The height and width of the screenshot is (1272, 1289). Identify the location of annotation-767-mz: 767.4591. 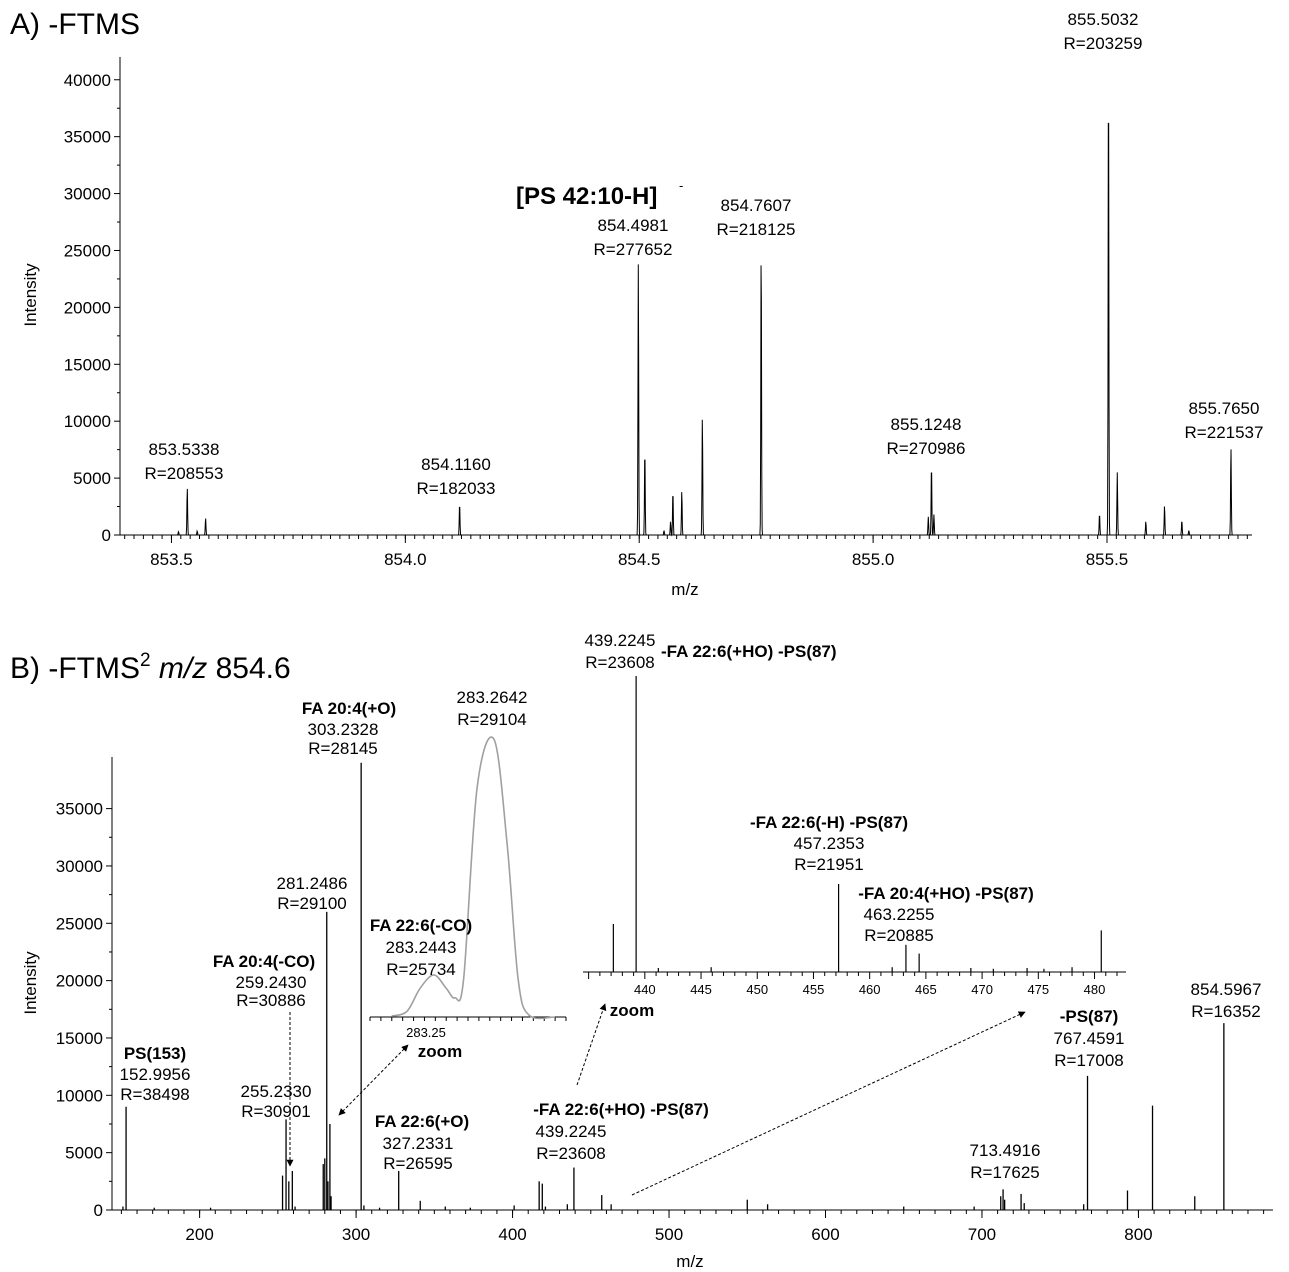
(1089, 1038).